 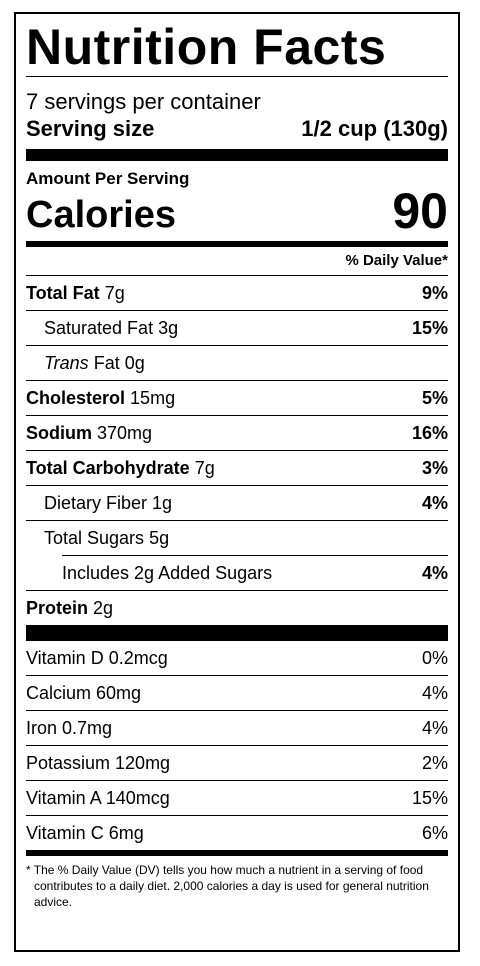 What do you see at coordinates (434, 398) in the screenshot?
I see `nutrient-dv: 5%` at bounding box center [434, 398].